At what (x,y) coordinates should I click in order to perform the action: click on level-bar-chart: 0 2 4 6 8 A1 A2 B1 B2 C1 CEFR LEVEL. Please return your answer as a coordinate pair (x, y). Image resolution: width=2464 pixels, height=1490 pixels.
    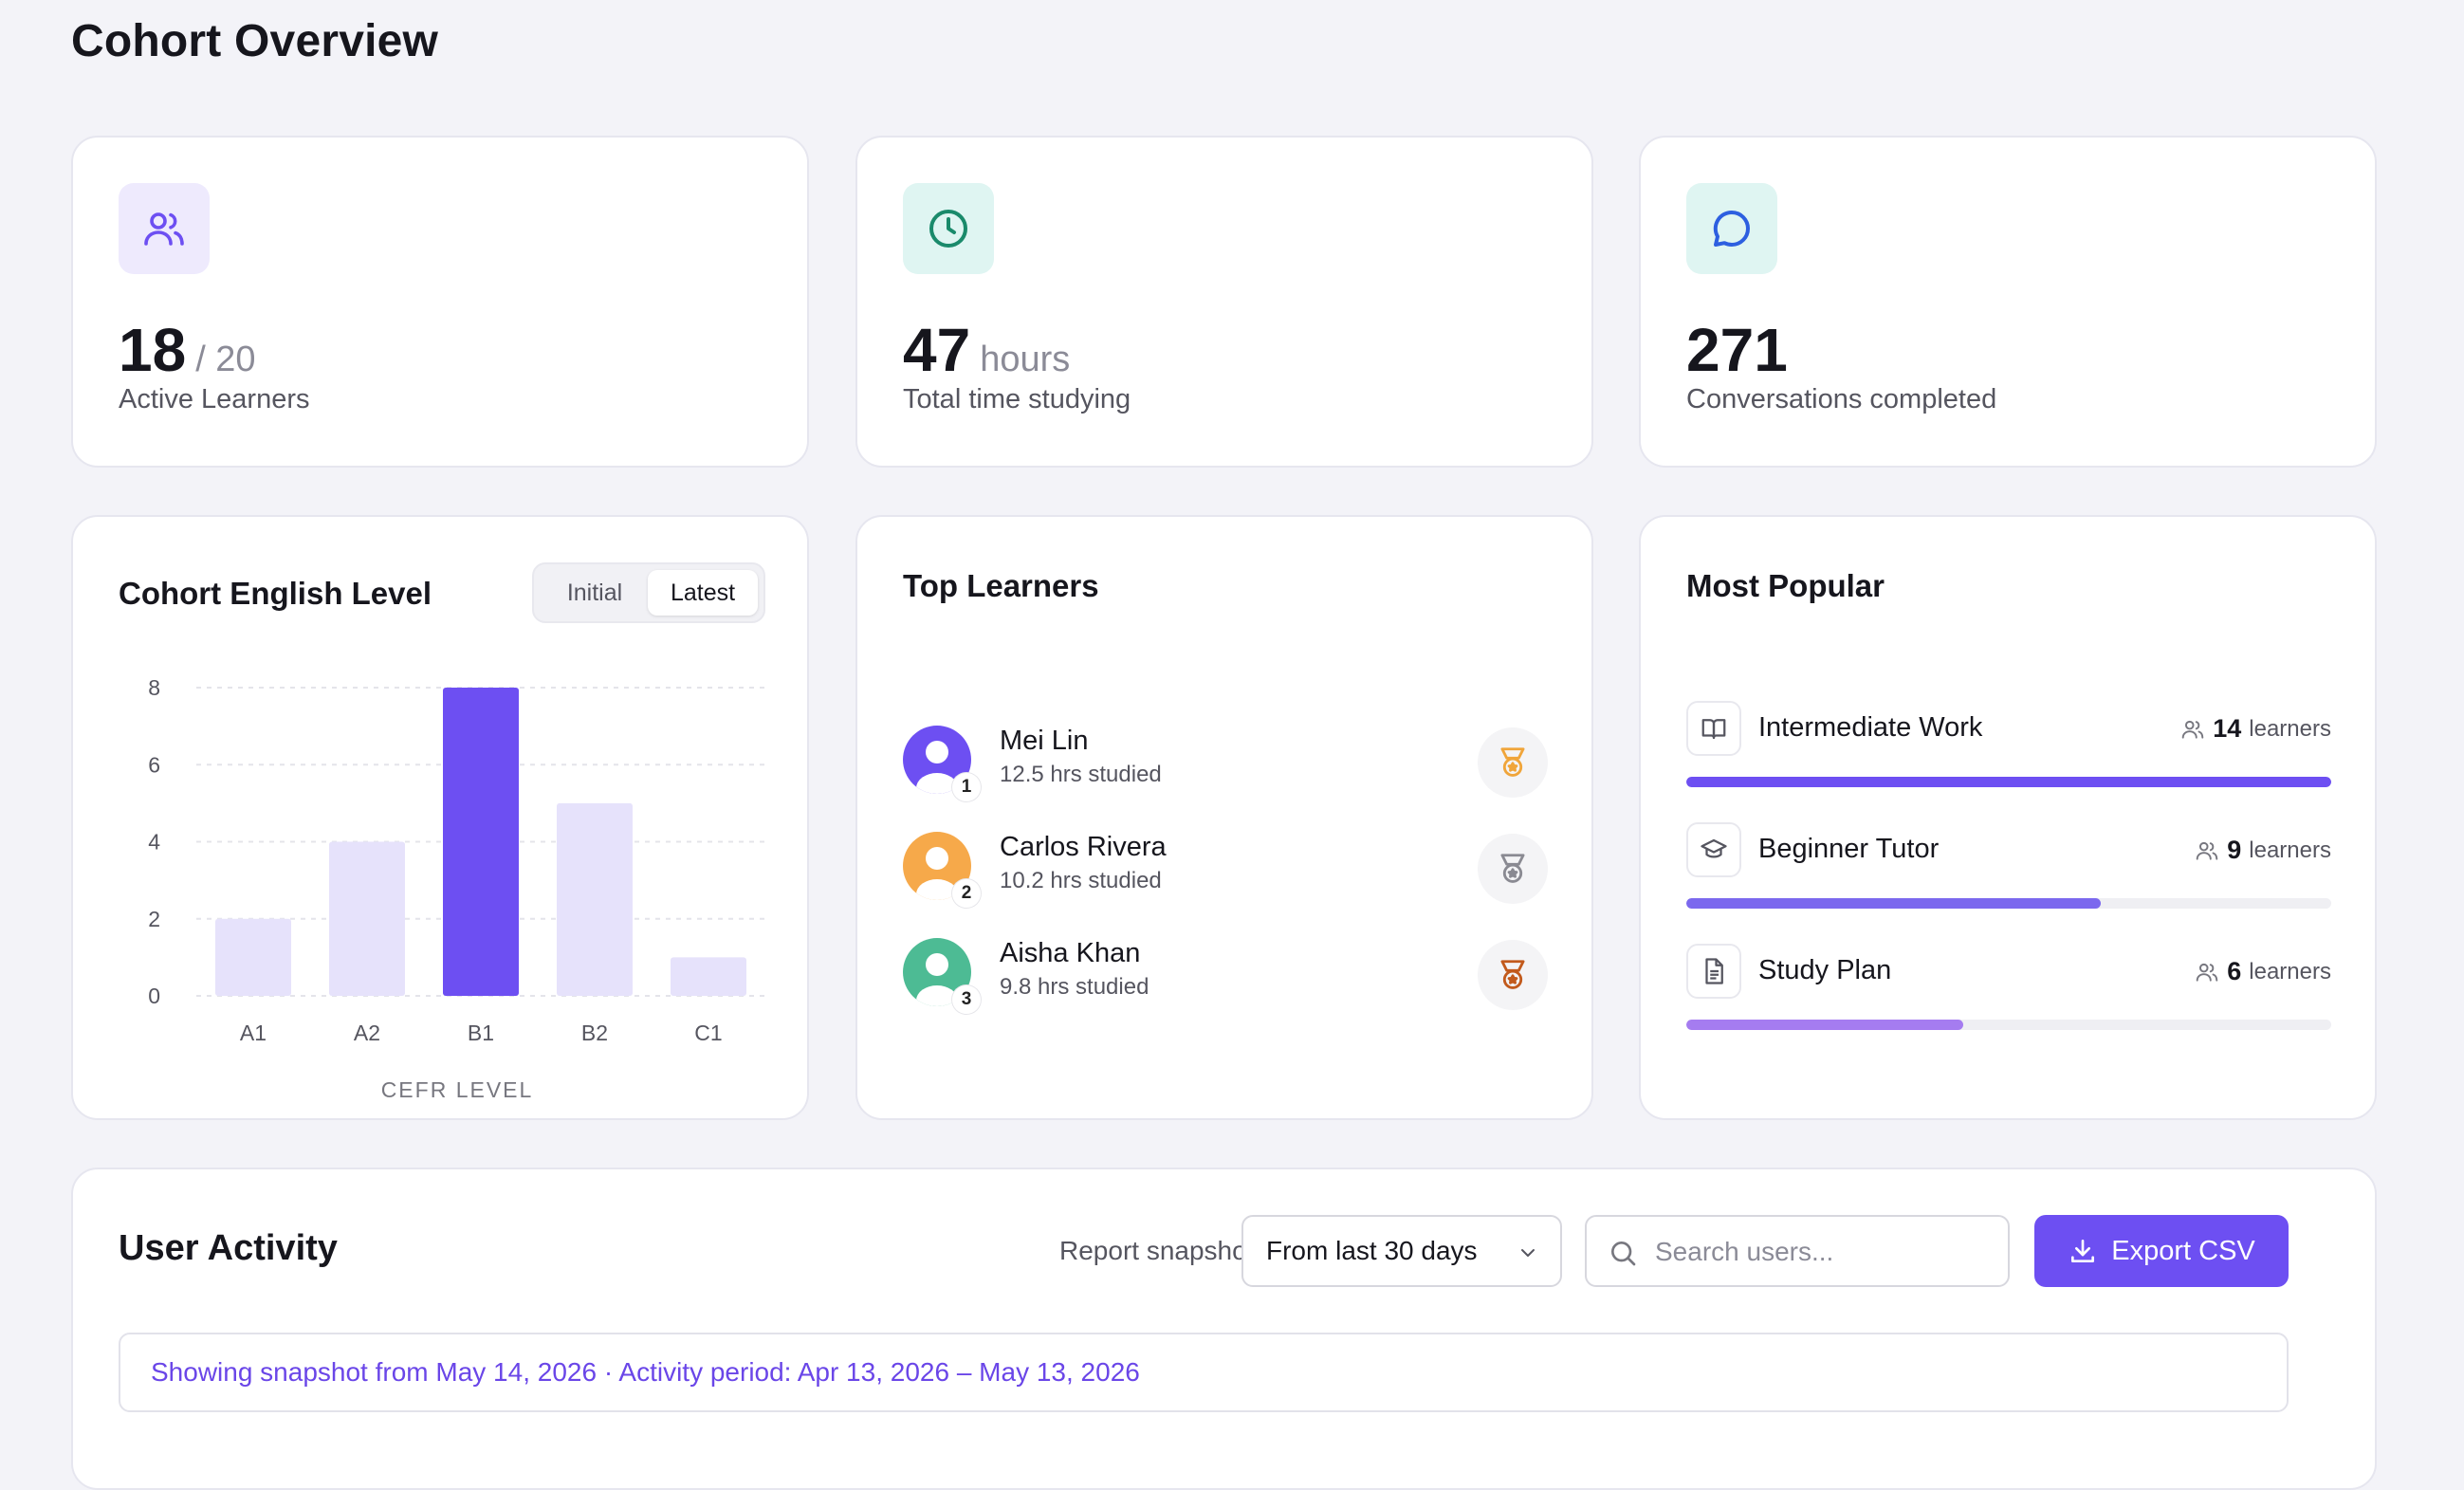
    Looking at the image, I should click on (456, 888).